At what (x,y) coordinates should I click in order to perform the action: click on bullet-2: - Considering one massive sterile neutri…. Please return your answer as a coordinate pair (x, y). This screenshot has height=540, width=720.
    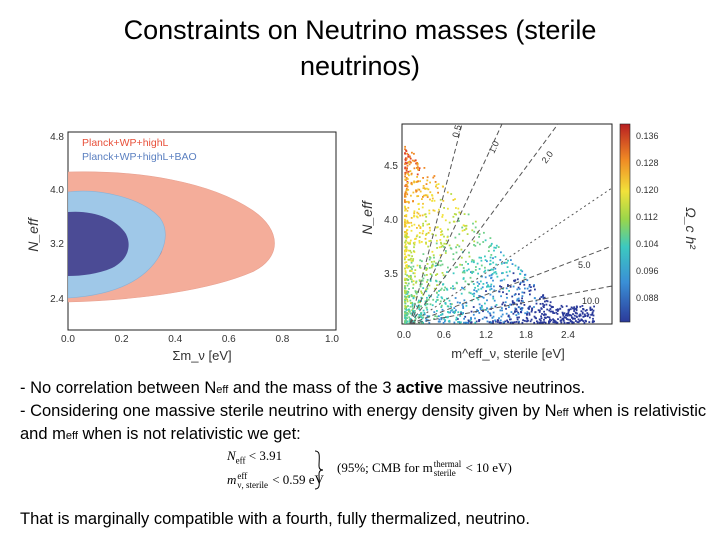
    Looking at the image, I should click on (363, 422).